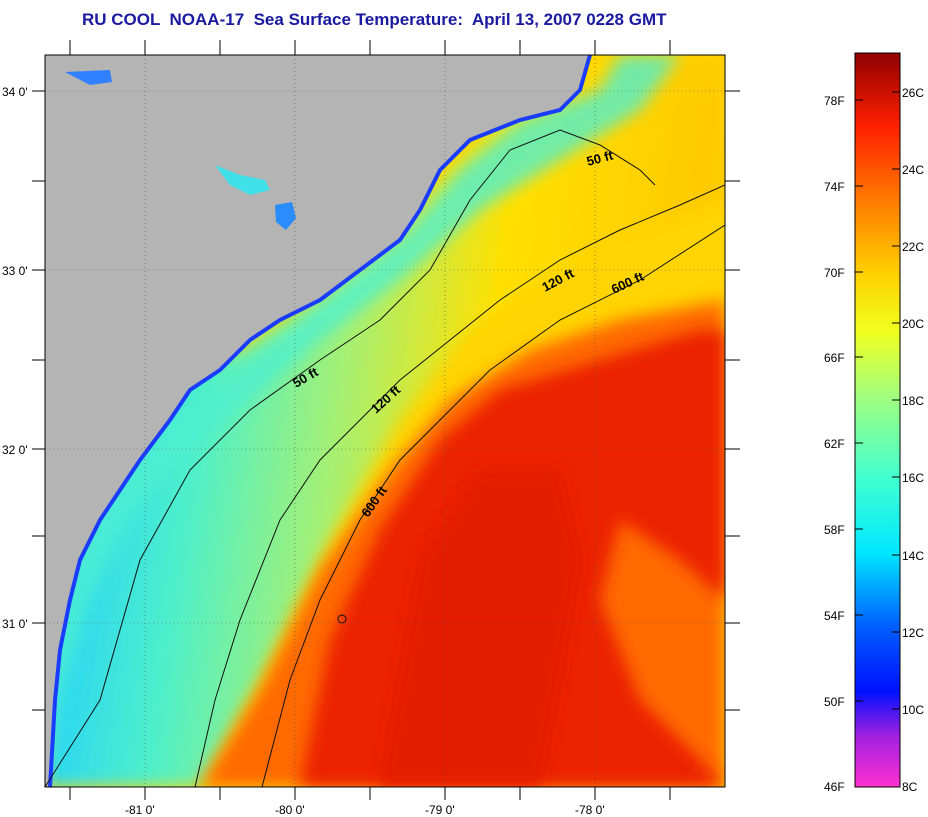  I want to click on colorbar, so click(877, 420).